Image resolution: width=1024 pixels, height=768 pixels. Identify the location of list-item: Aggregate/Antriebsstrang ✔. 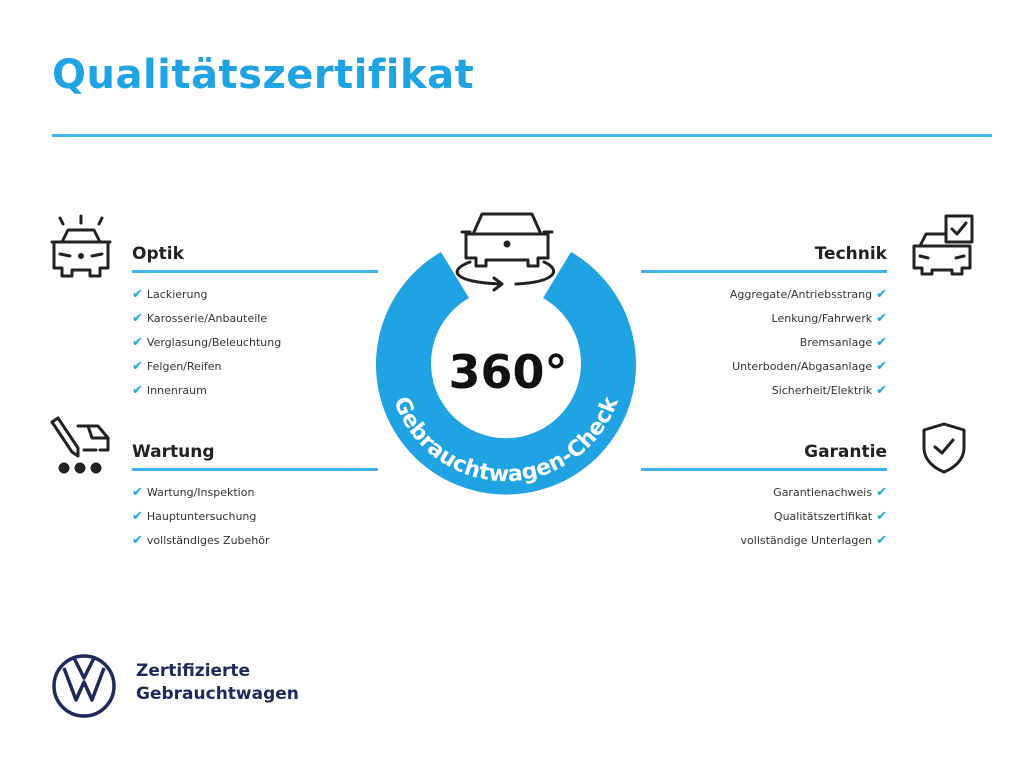
(764, 295).